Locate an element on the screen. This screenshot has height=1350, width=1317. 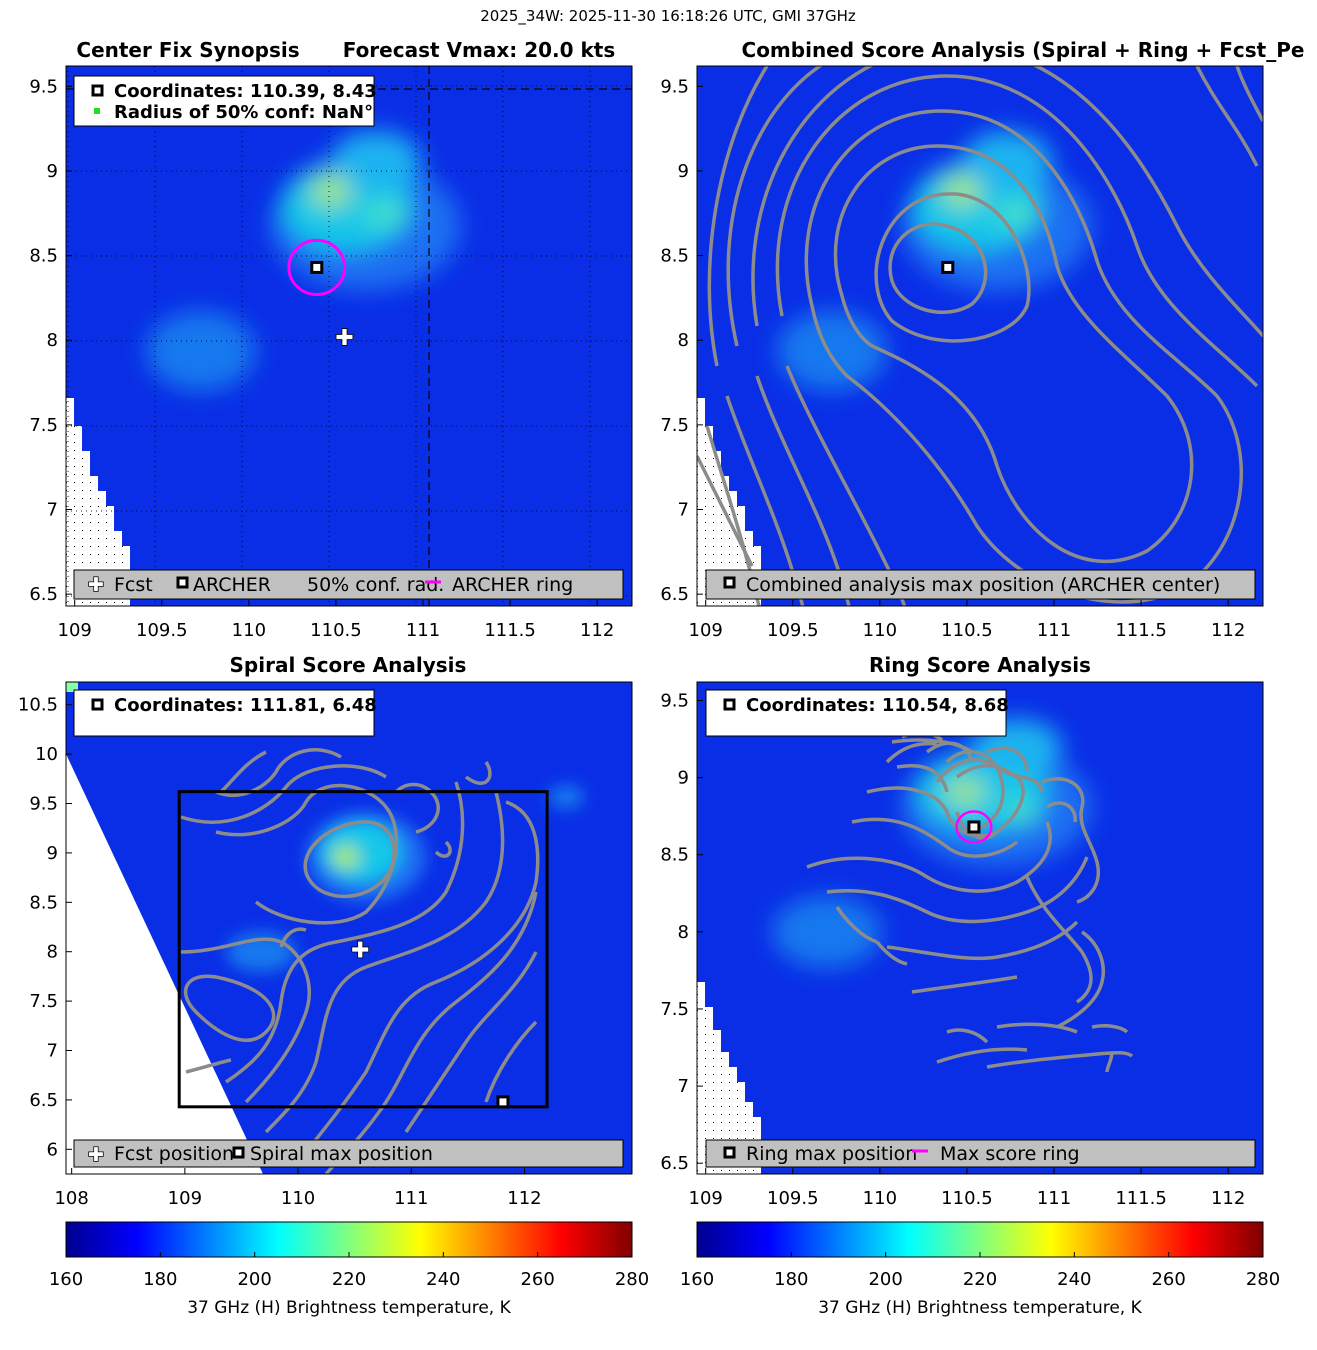
panel4-info-ring-icon is located at coordinates (729, 704).